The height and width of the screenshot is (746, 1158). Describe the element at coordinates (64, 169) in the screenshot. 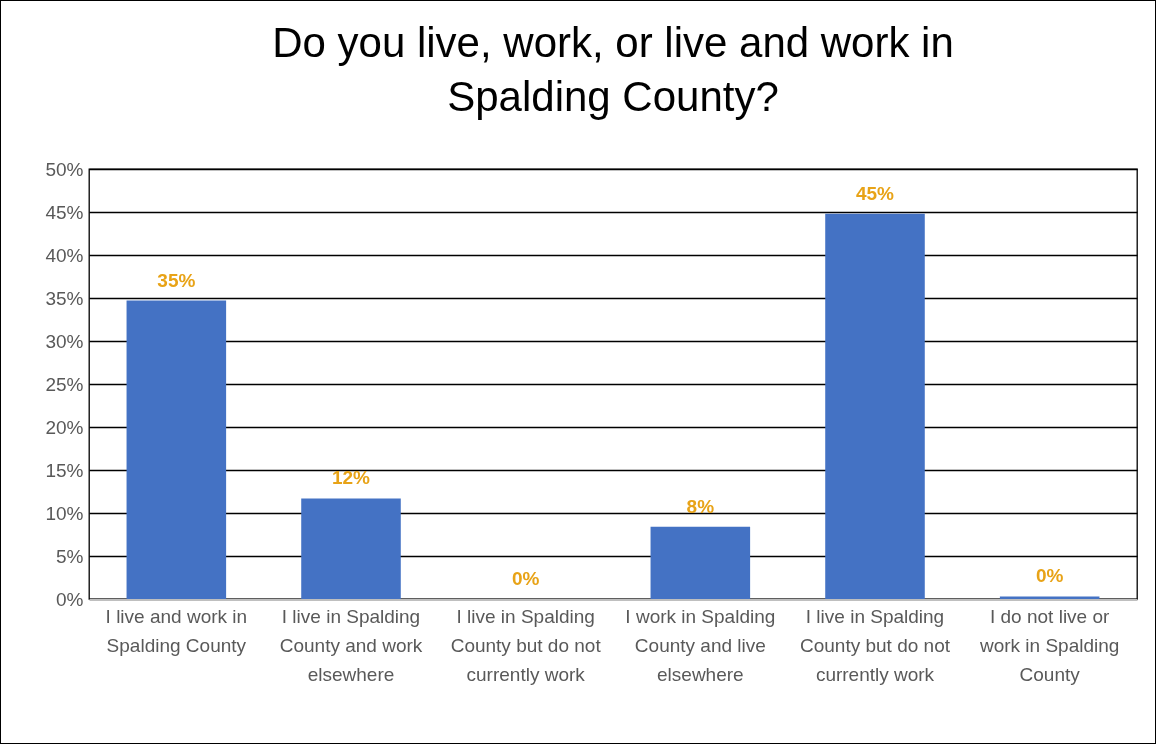

I see `y-tick-label: 50%` at that location.